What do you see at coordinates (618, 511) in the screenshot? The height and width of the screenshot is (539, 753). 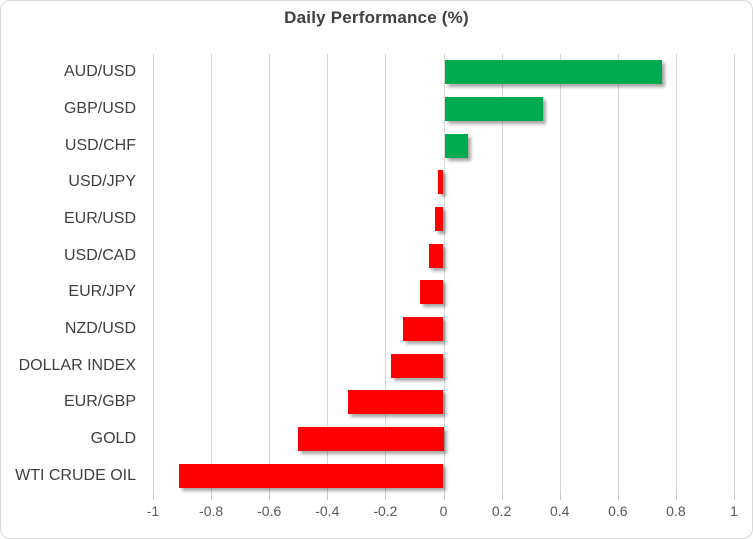 I see `x-axis-tick-label: 0.6` at bounding box center [618, 511].